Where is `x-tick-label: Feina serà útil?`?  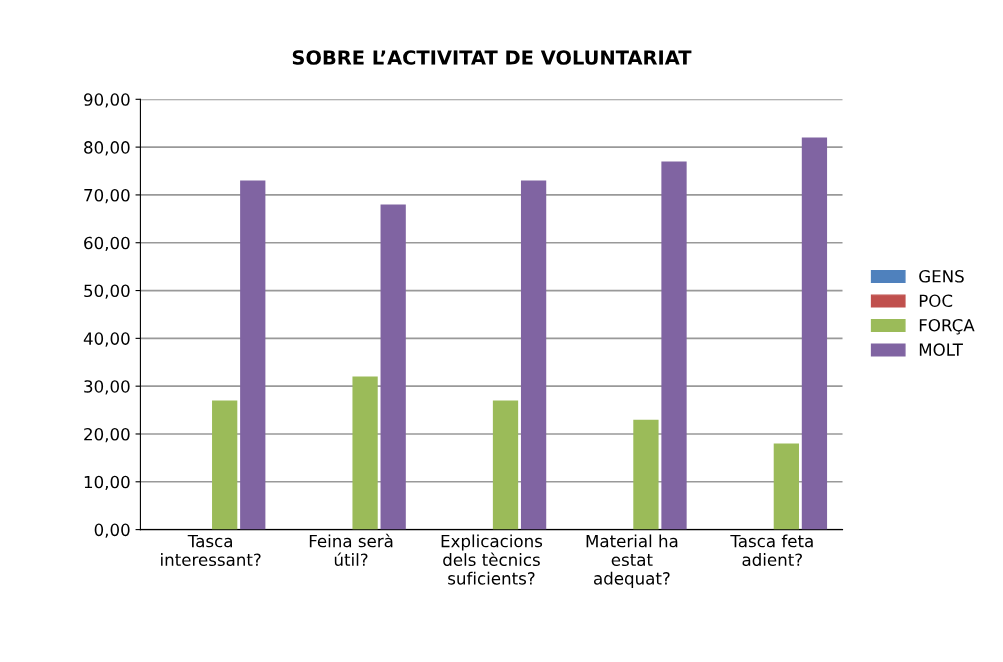 x-tick-label: Feina serà útil? is located at coordinates (351, 550).